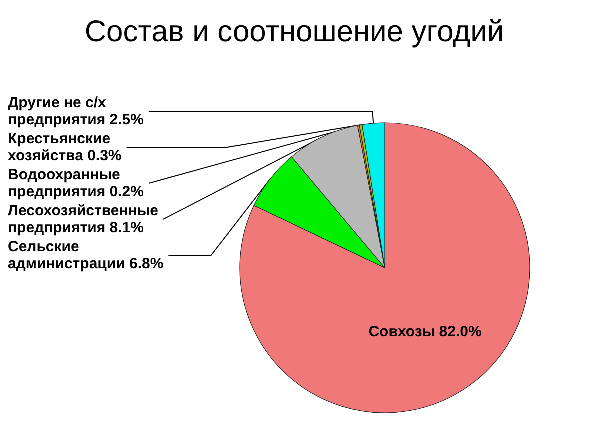 The height and width of the screenshot is (430, 589). I want to click on chart-title: Состав и соотношение угодий, so click(294, 32).